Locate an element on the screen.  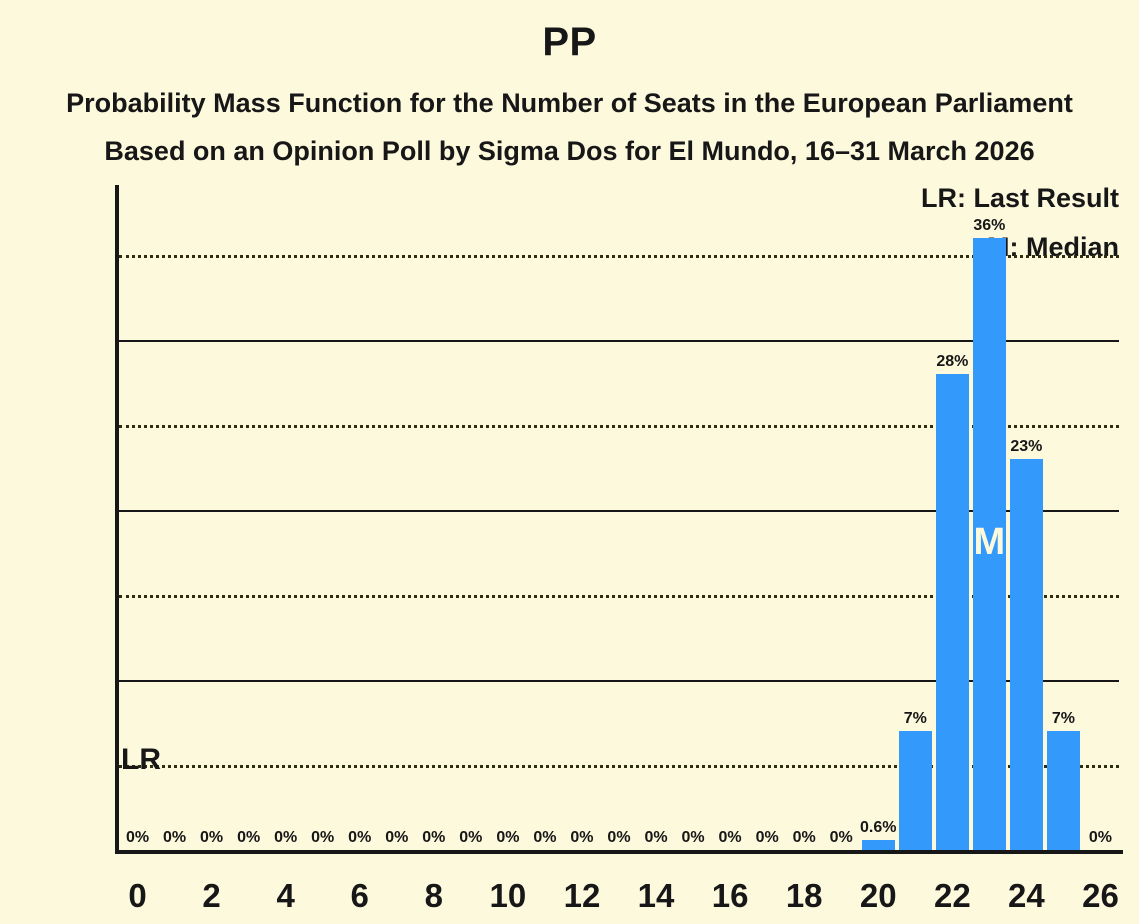
bar-slot: 36% M is located at coordinates (989, 517).